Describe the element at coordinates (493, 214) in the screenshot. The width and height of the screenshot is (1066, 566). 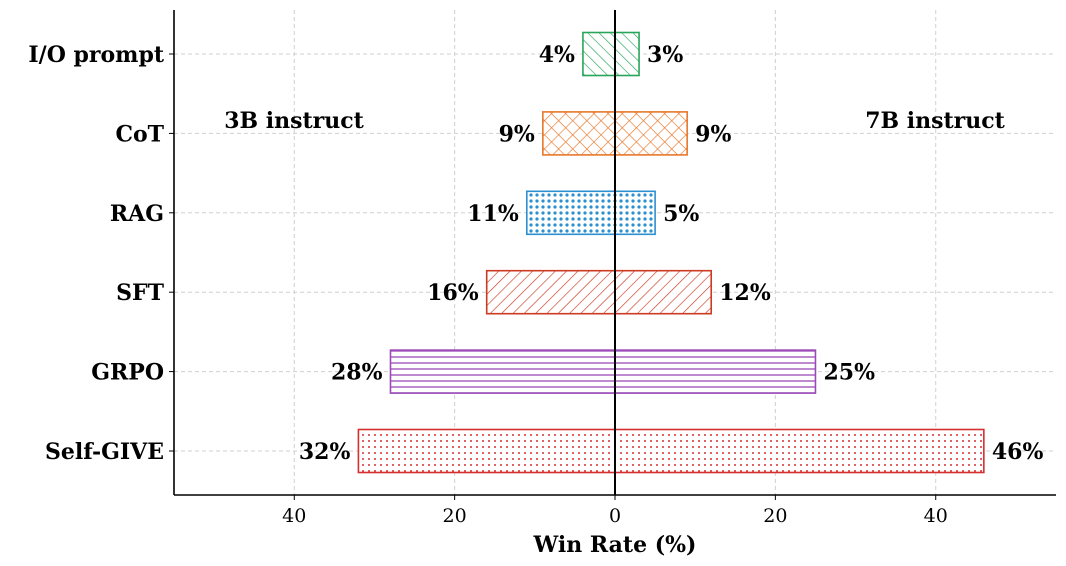
I see `value-label-3b: 11%` at that location.